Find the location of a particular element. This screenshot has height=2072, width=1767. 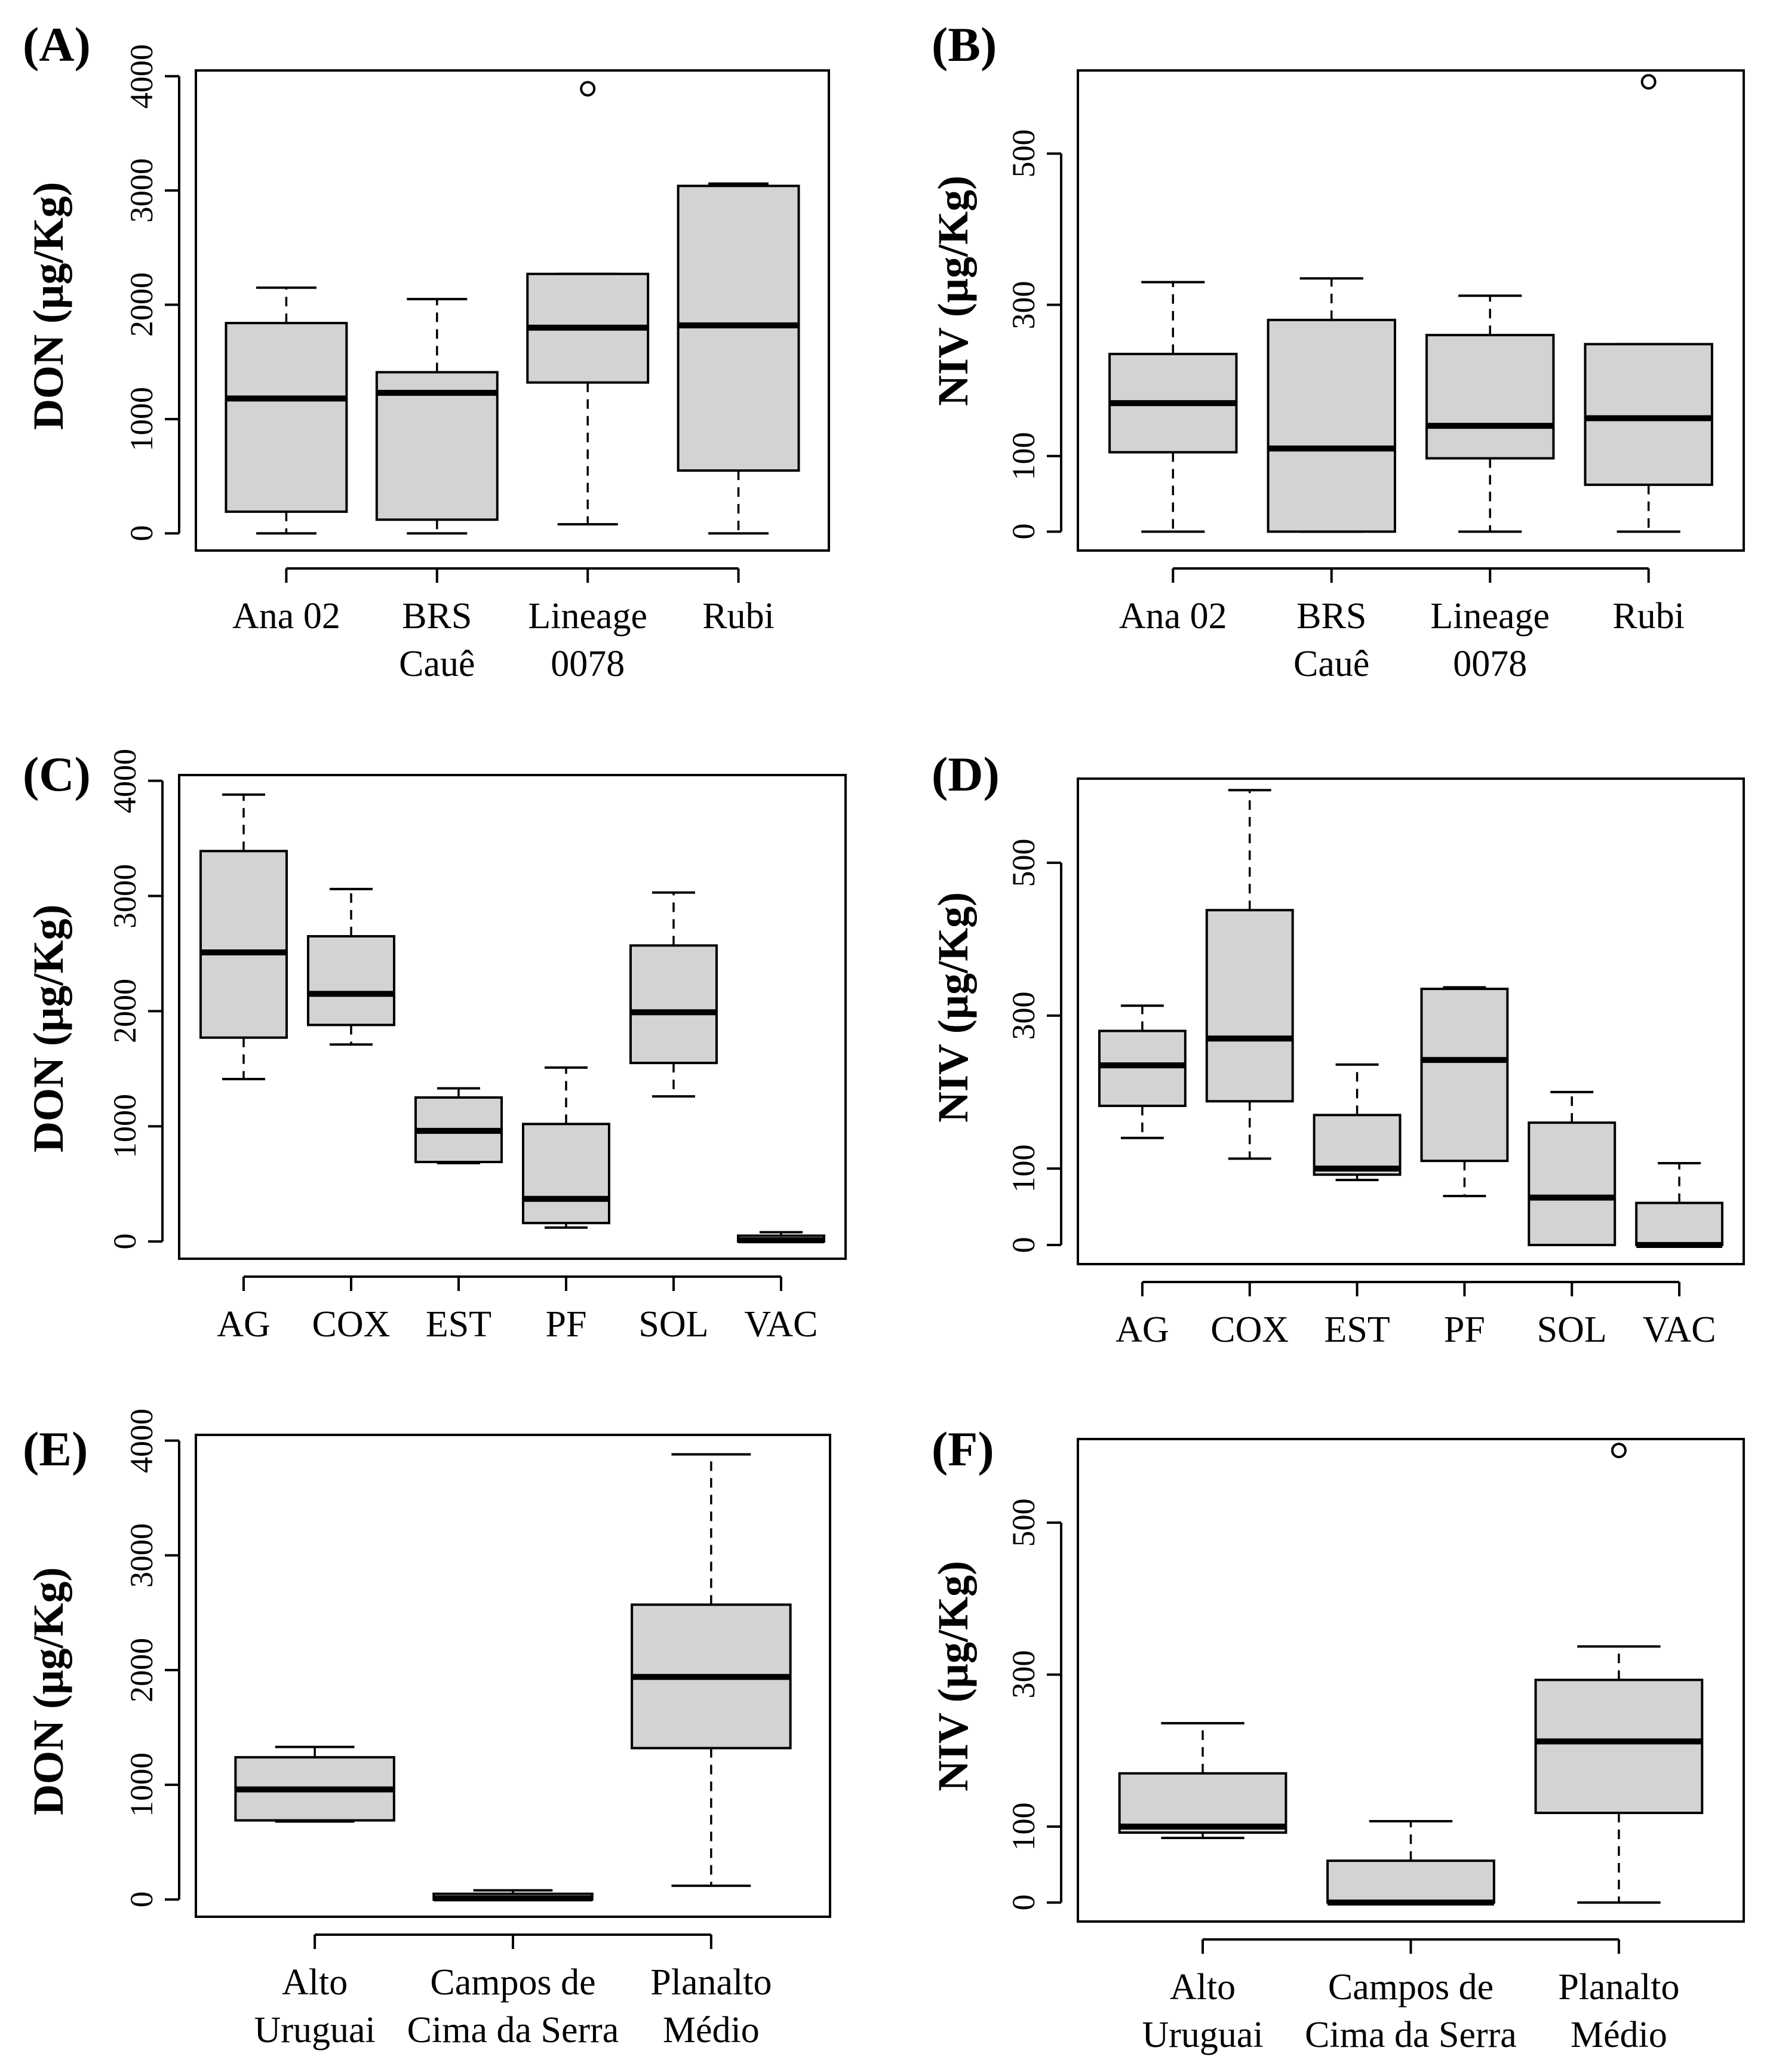

x-tick-label: SOL is located at coordinates (1572, 1330).